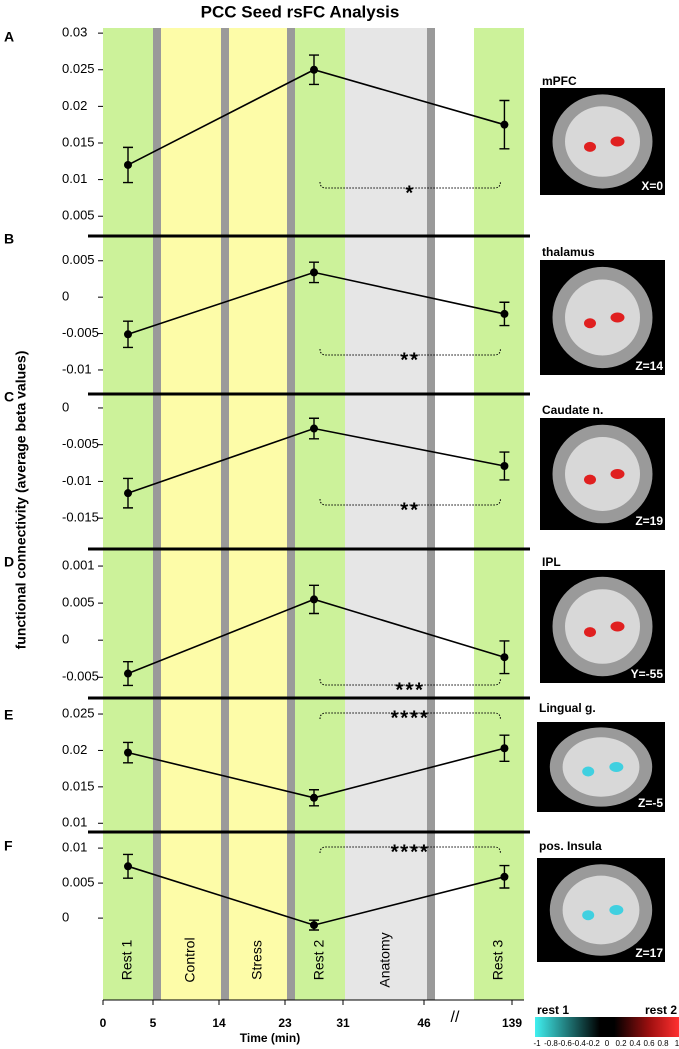 This screenshot has width=679, height=1049. I want to click on colorbar, so click(607, 1027).